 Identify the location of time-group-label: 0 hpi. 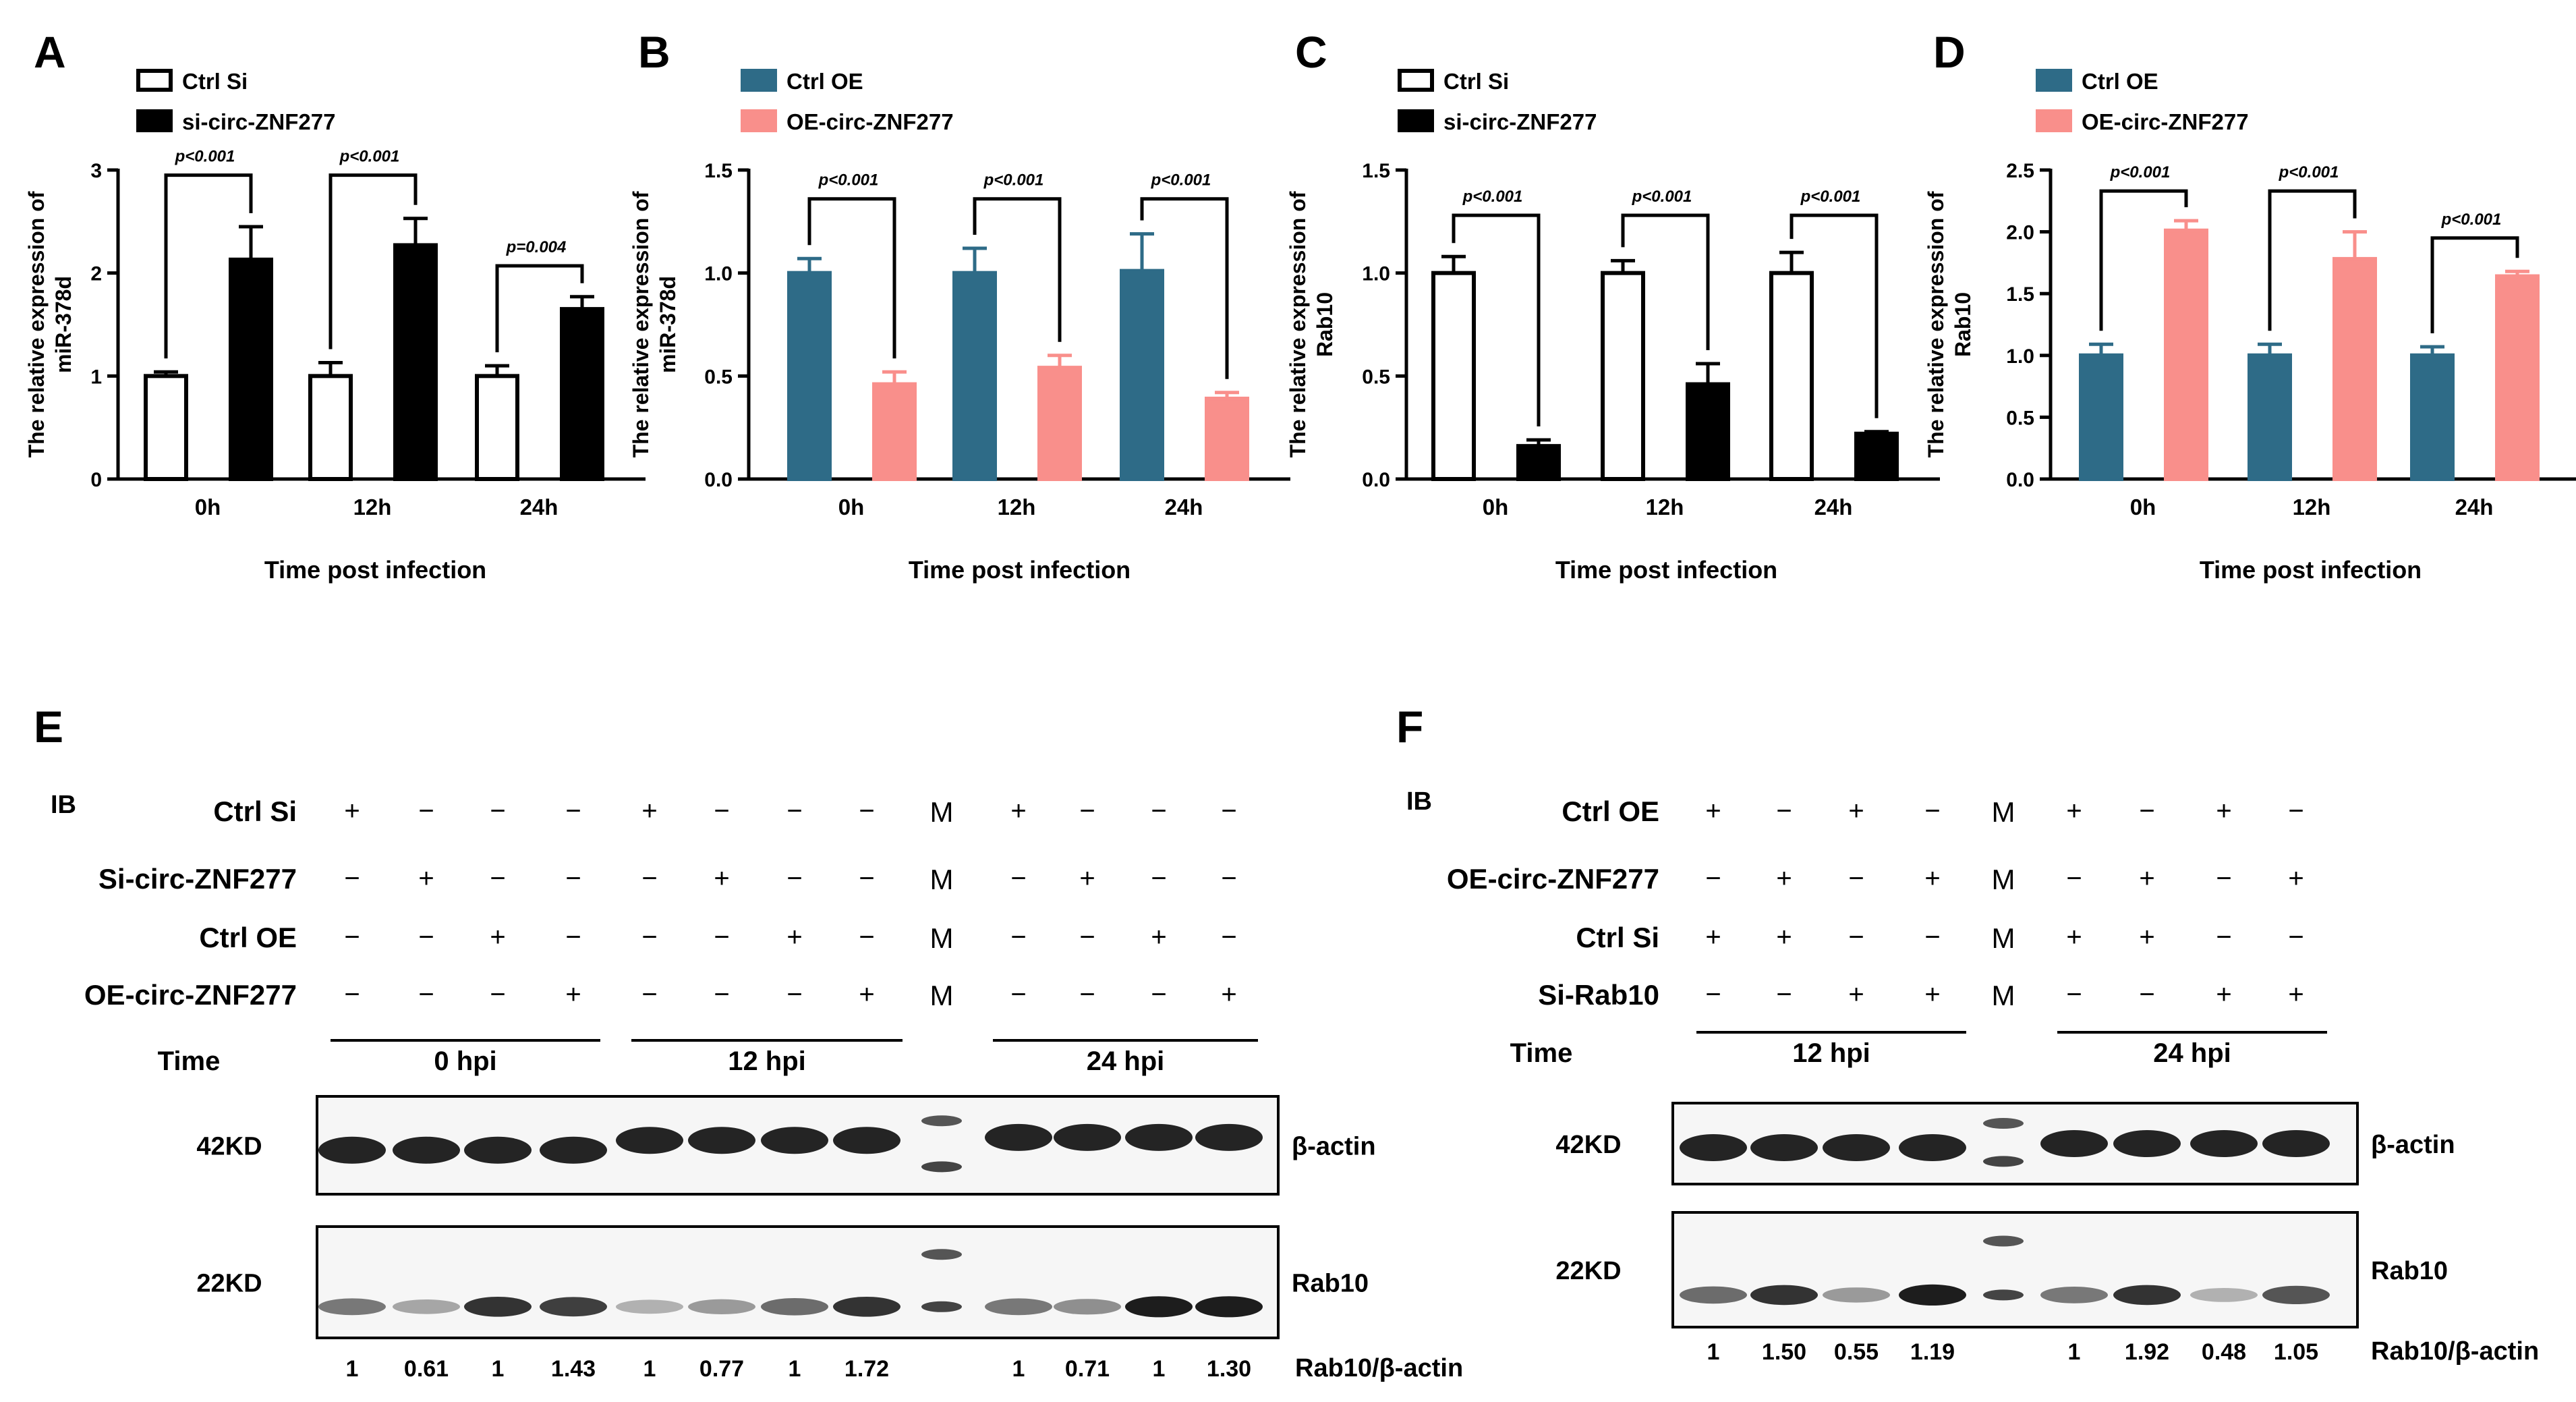
(465, 1061).